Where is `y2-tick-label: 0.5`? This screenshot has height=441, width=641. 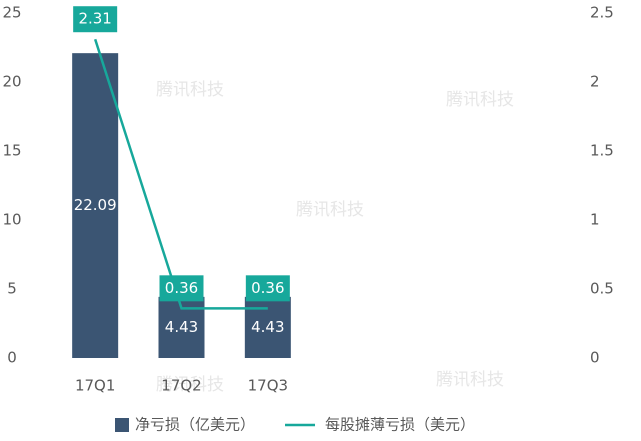
y2-tick-label: 0.5 is located at coordinates (602, 289).